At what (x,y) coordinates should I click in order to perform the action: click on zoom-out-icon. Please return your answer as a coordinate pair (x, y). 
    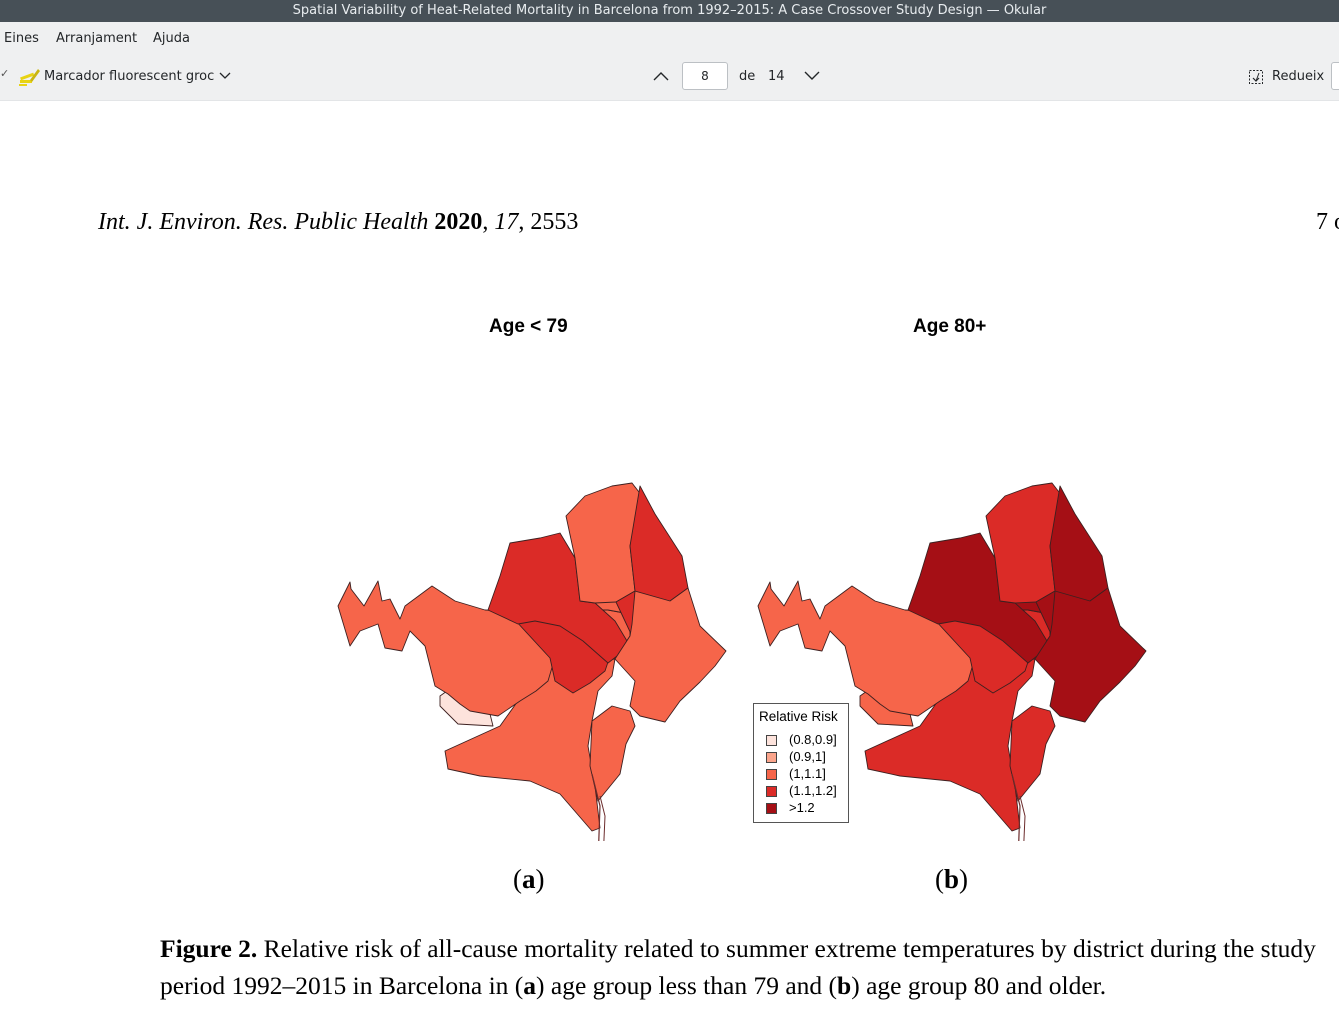
    Looking at the image, I should click on (1256, 77).